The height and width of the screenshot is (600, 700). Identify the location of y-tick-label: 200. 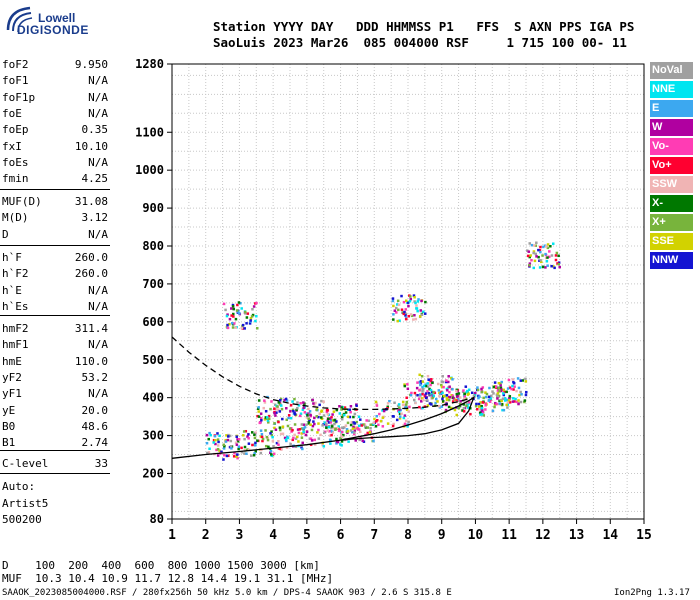
(153, 474).